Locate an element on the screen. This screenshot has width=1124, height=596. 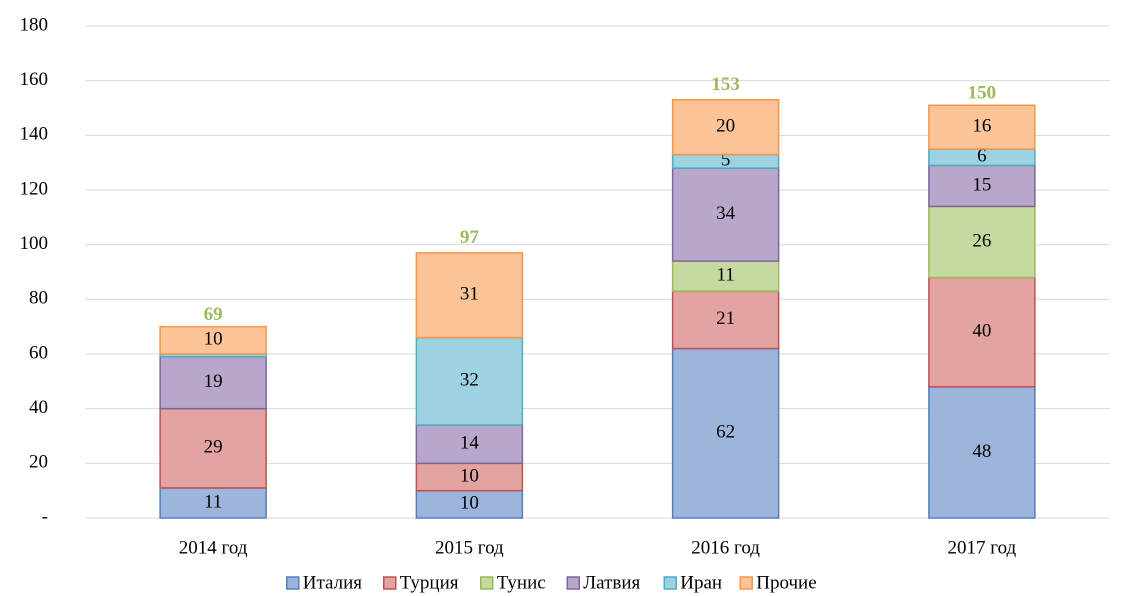
y-tick-label: 20 is located at coordinates (38, 462).